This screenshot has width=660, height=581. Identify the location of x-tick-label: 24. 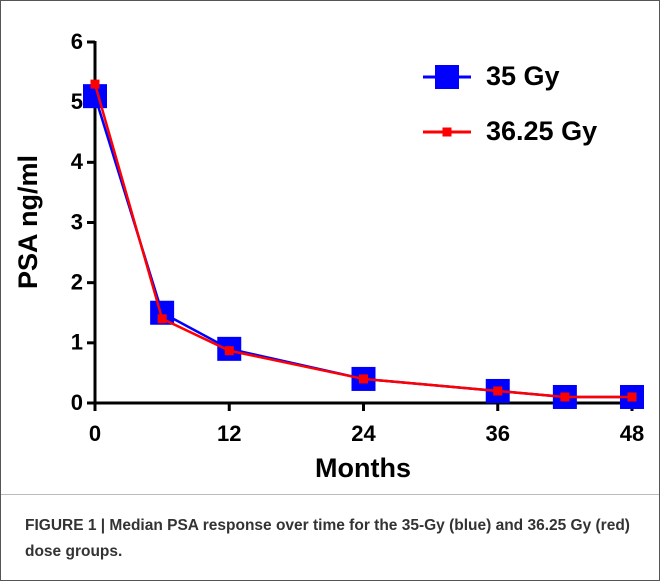
(363, 433).